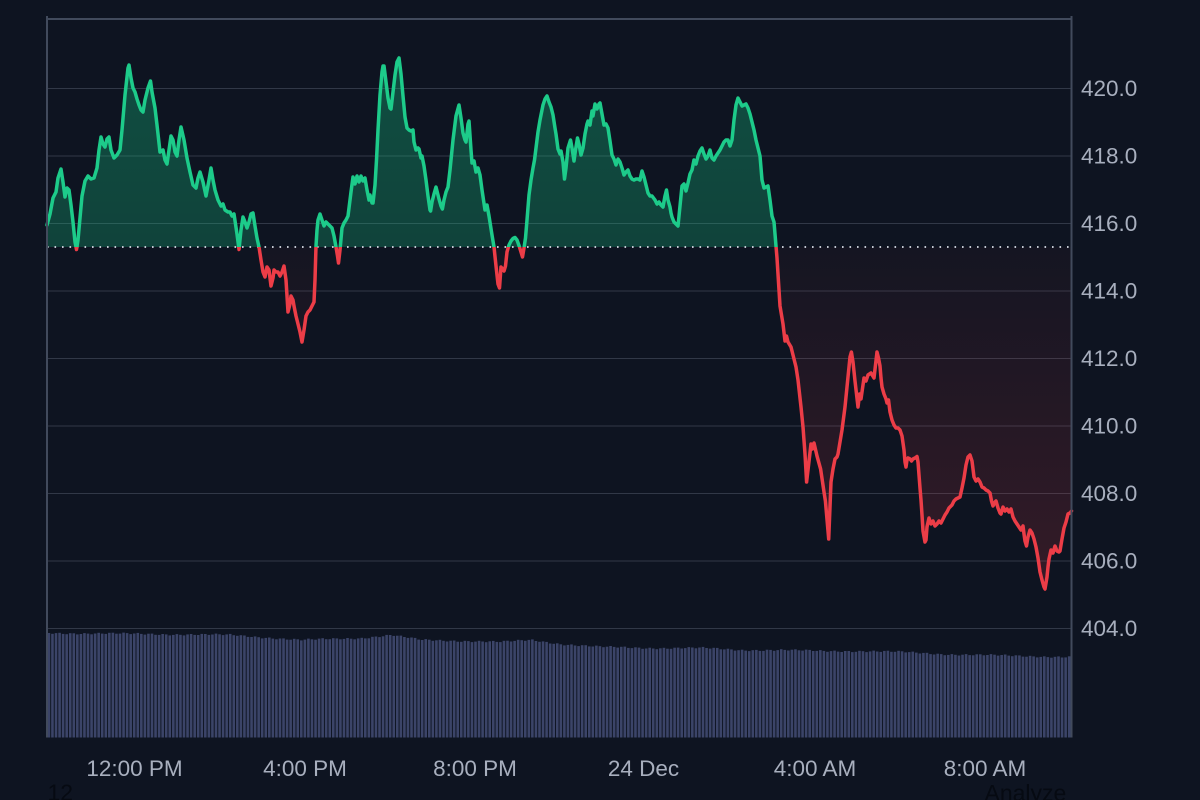 The image size is (1200, 800). What do you see at coordinates (475, 768) in the screenshot?
I see `svg-text: 8:00 PM` at bounding box center [475, 768].